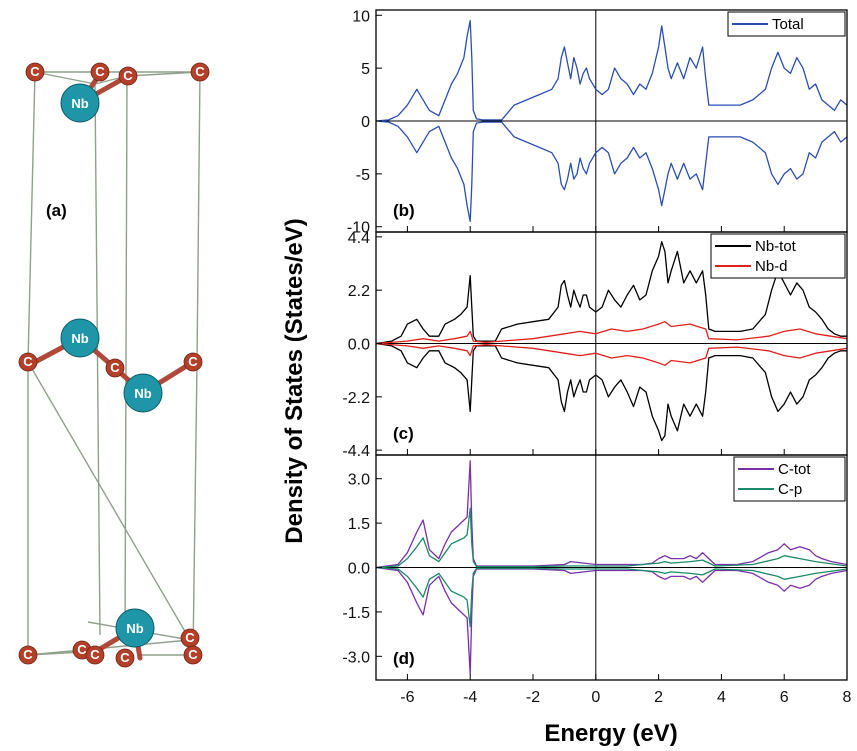 The width and height of the screenshot is (857, 751). I want to click on legend-entry: C-p, so click(790, 489).